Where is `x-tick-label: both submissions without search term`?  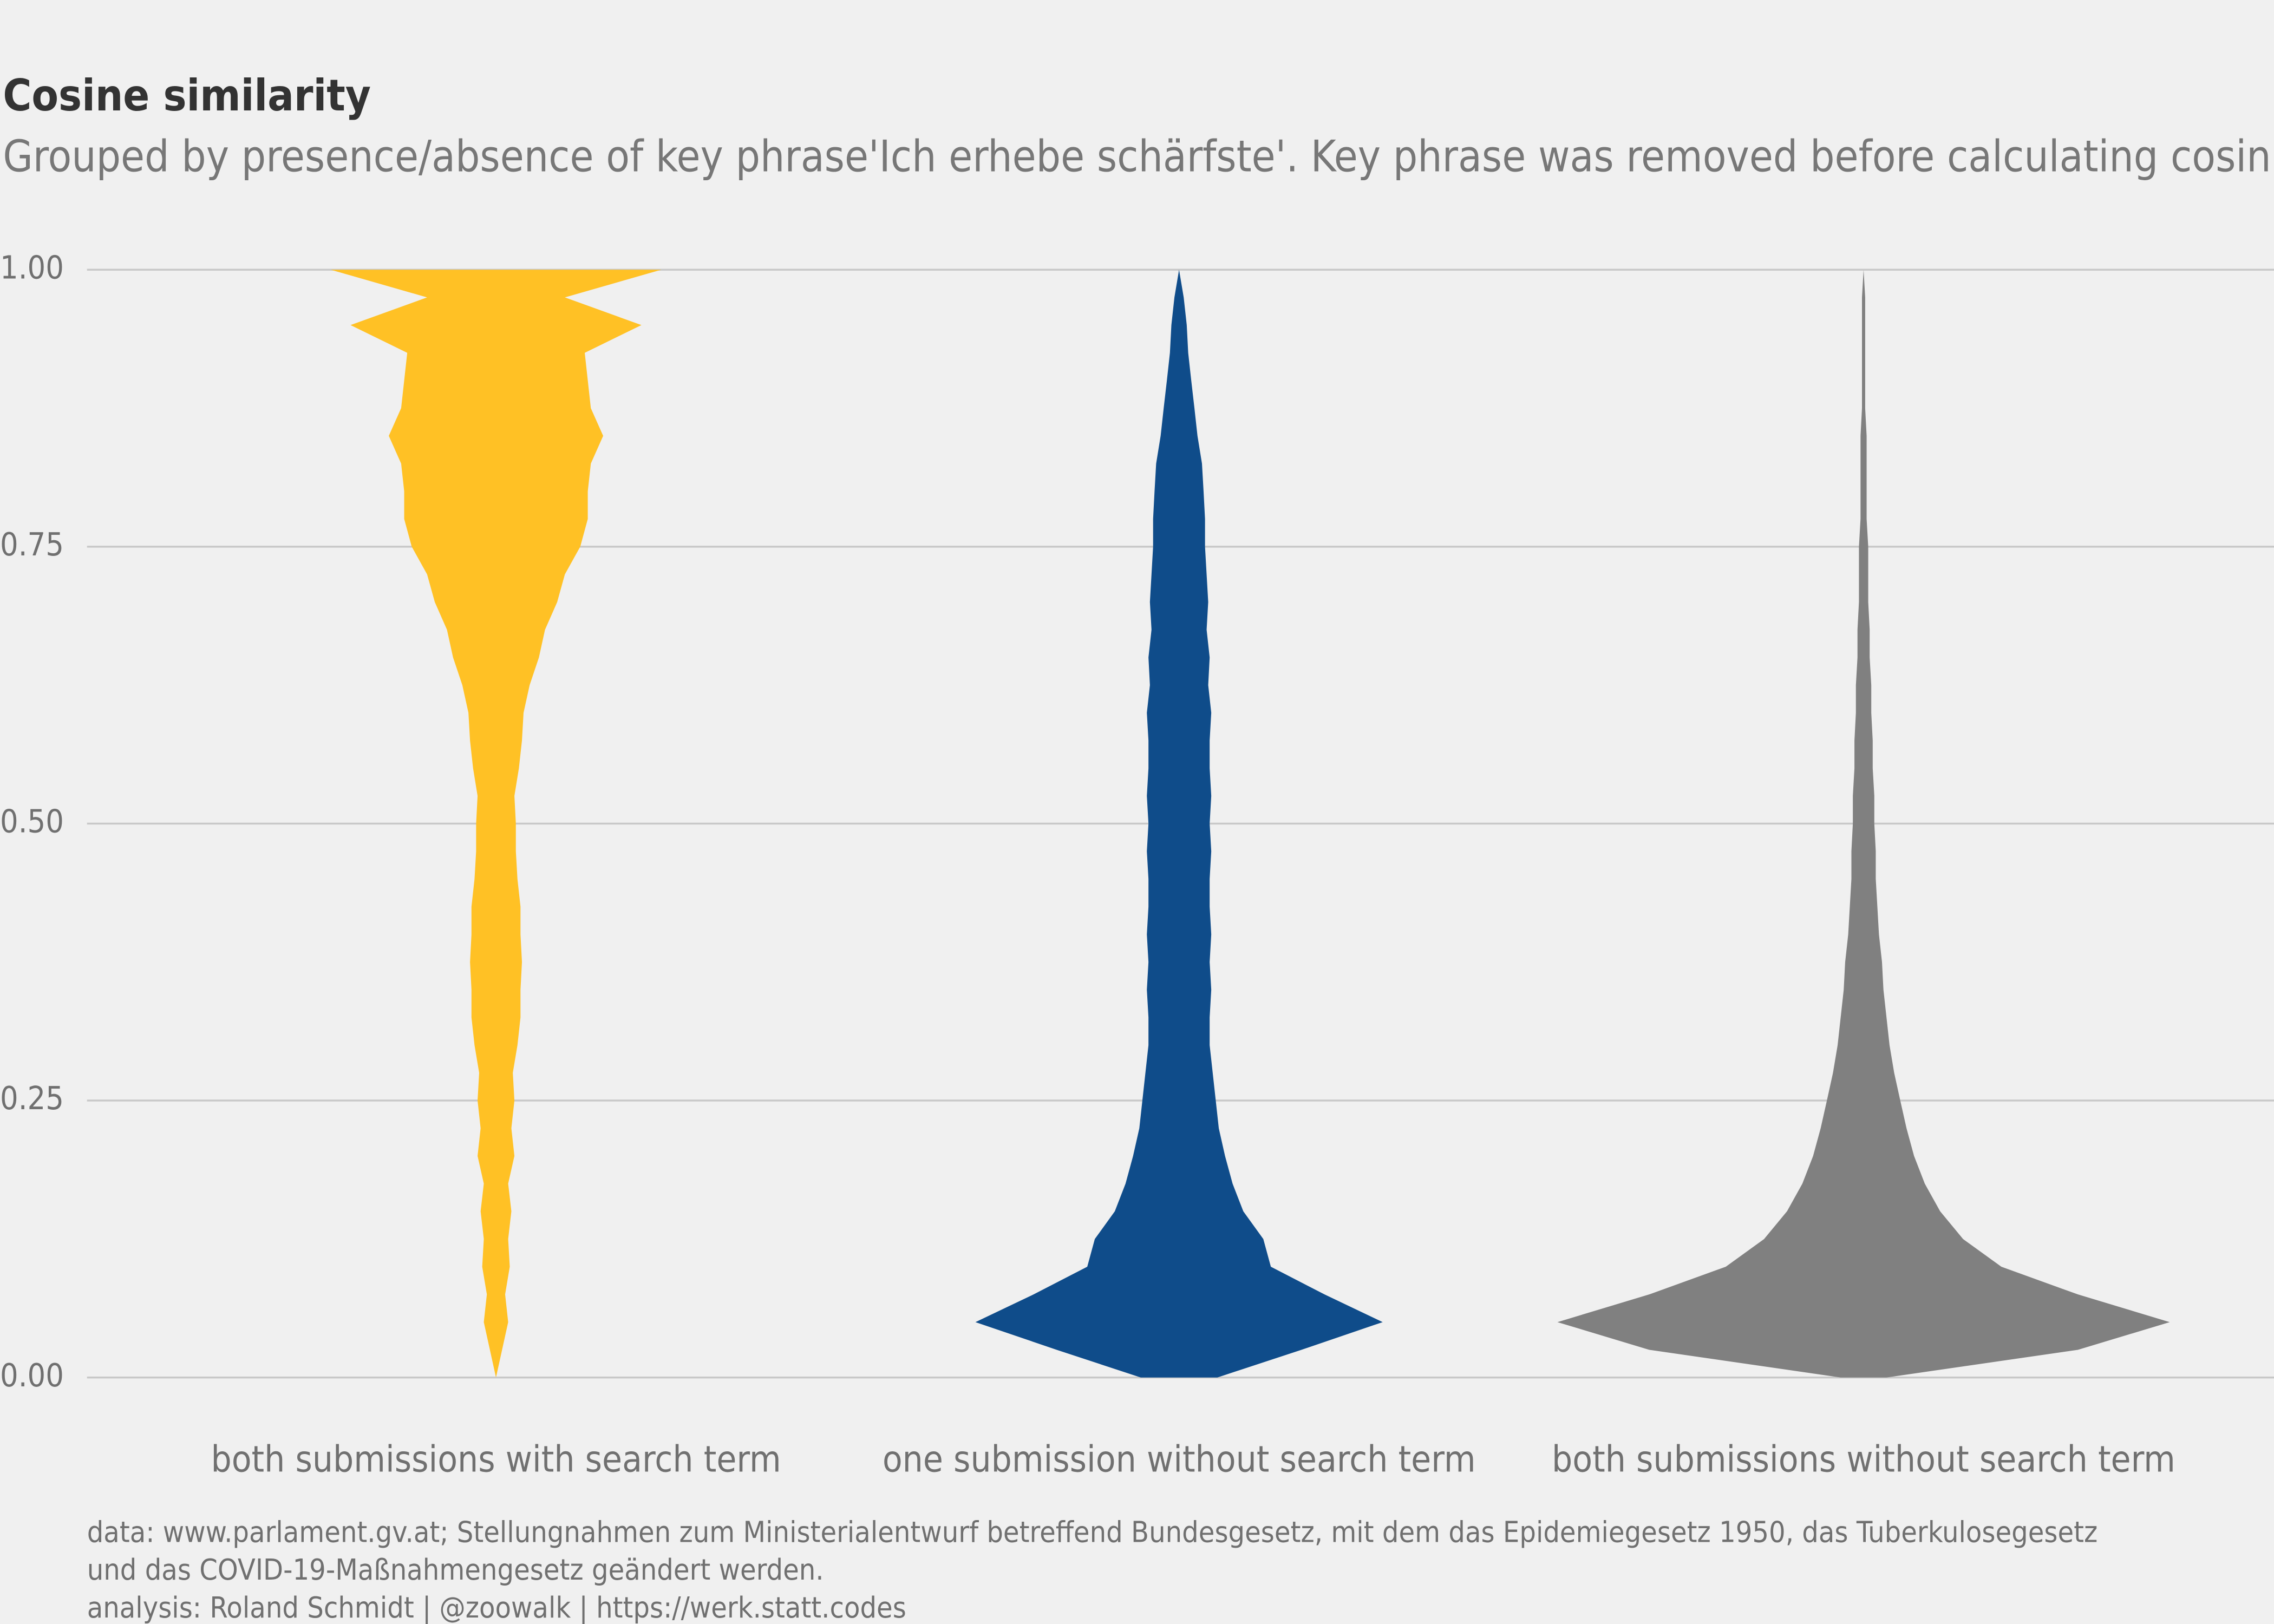
x-tick-label: both submissions without search term is located at coordinates (1864, 1459).